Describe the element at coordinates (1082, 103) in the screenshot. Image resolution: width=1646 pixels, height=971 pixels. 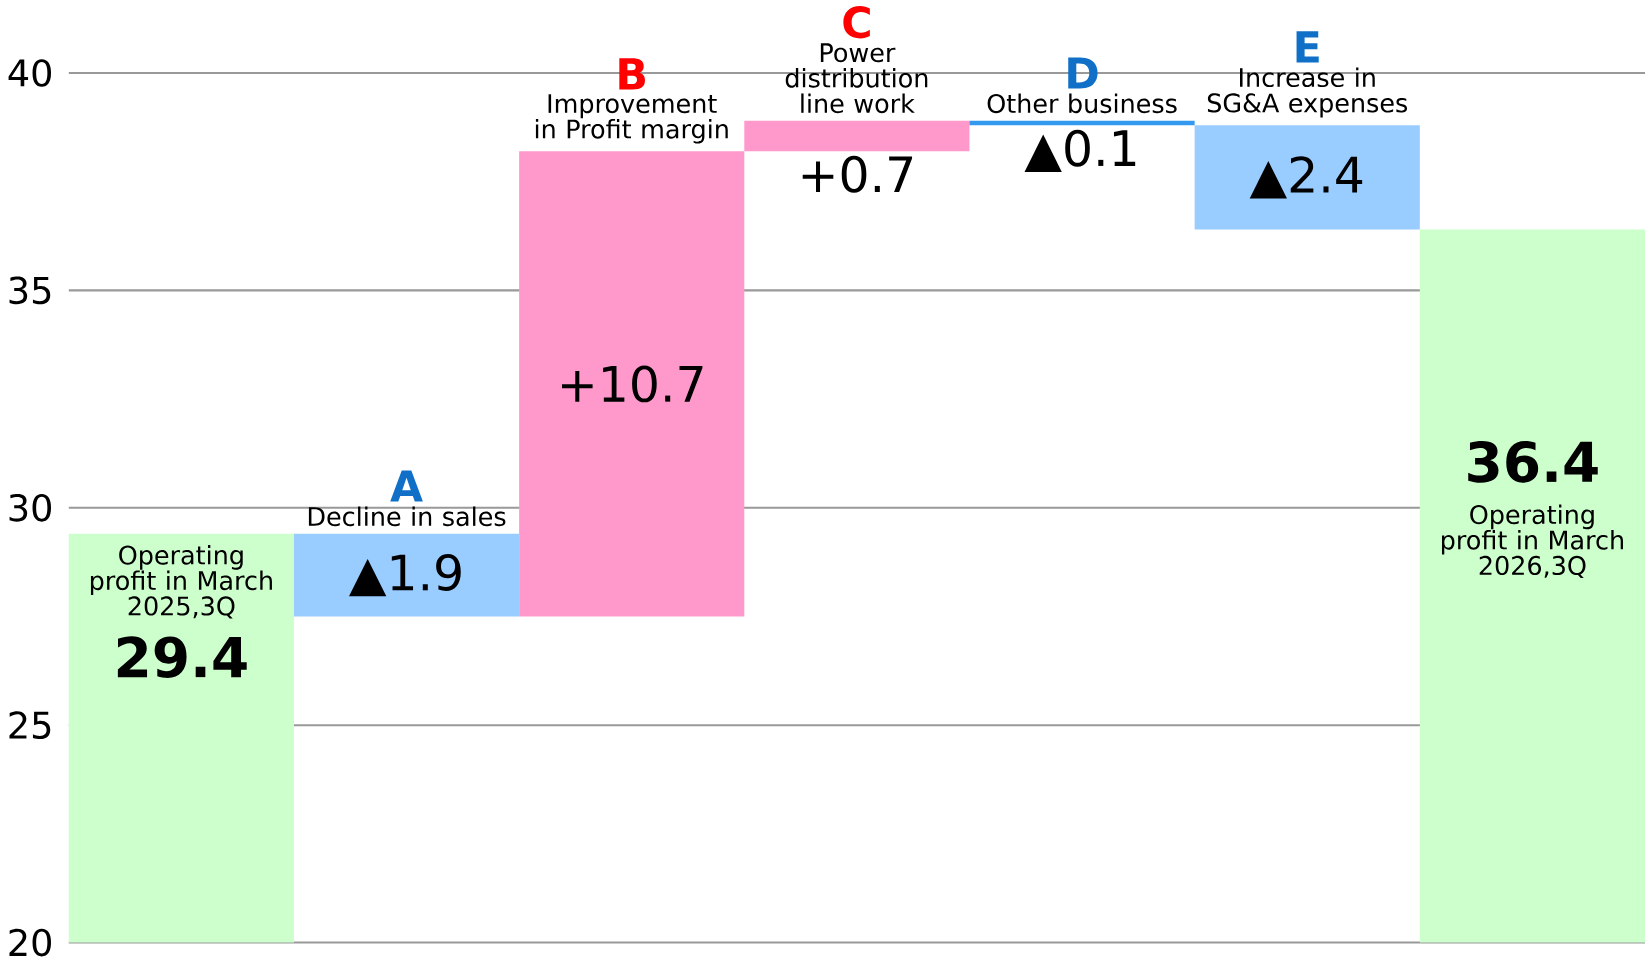
I see `annotation: Other business` at that location.